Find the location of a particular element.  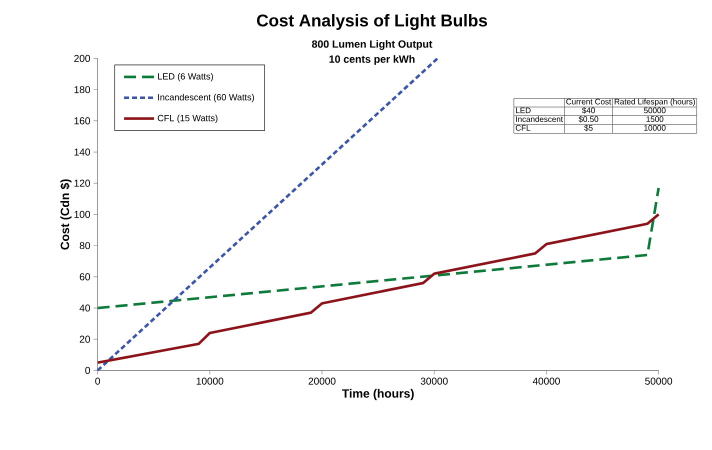

y-tick-label: 80 is located at coordinates (85, 246).